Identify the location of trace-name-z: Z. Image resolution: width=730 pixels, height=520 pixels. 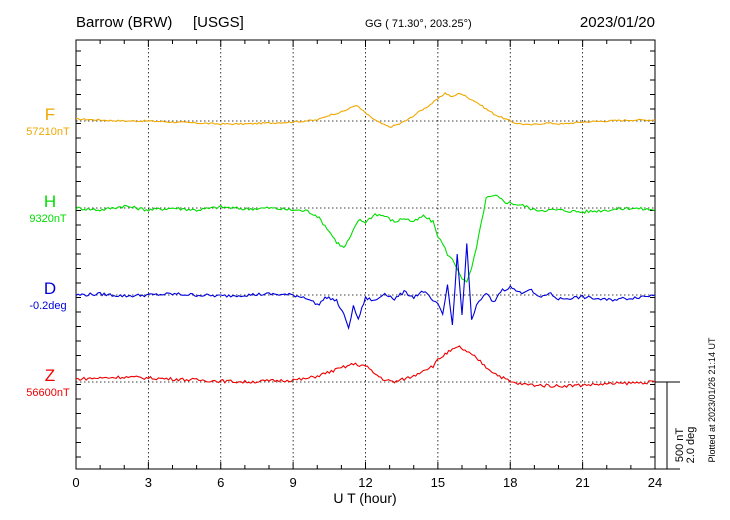
(50, 375).